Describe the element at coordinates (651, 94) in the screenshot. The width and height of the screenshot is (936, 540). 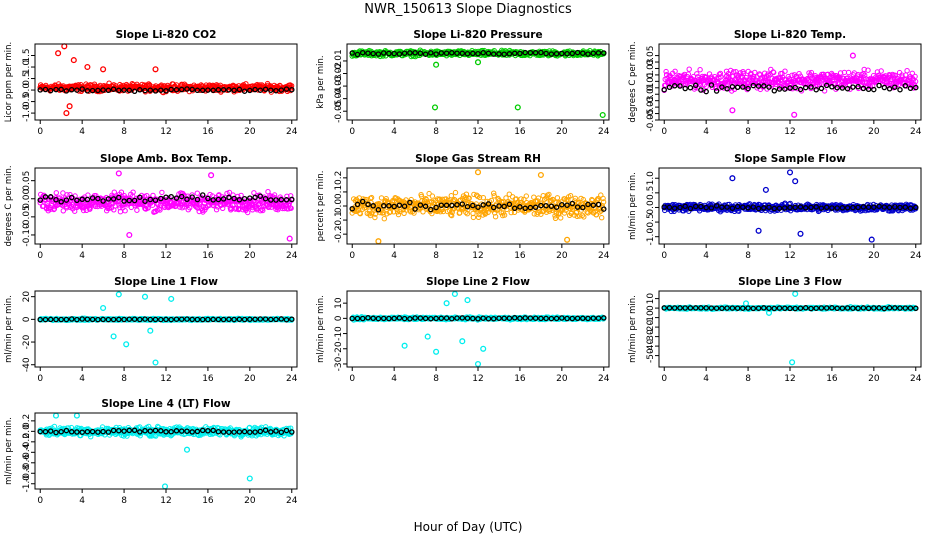
I see `y-tick-label: -0.01` at that location.